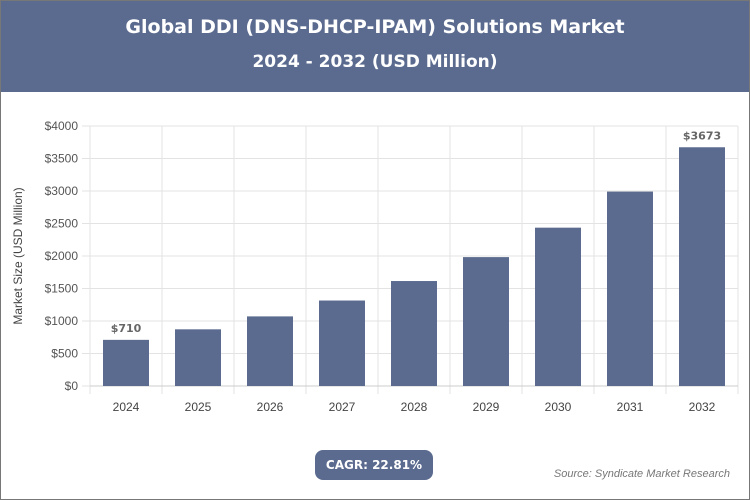  What do you see at coordinates (62, 321) in the screenshot?
I see `y-tick-label: $1000` at bounding box center [62, 321].